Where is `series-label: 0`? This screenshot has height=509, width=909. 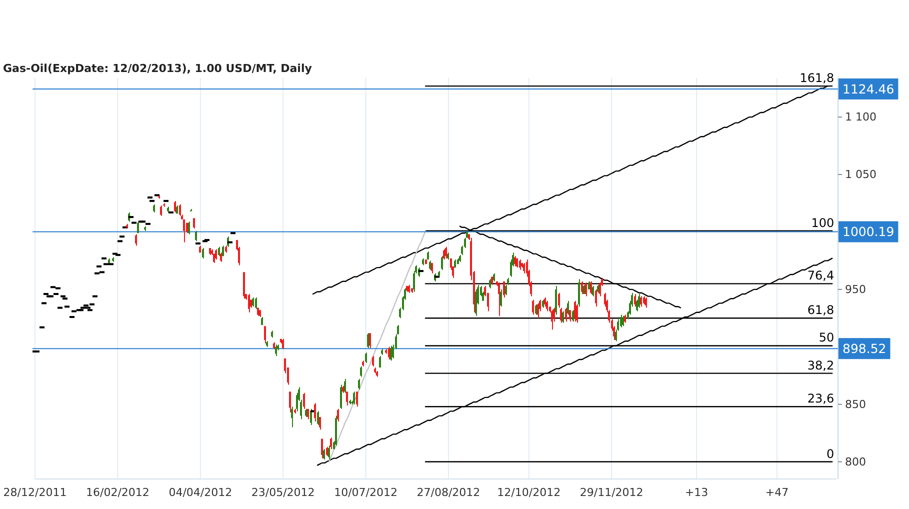
series-label: 0 is located at coordinates (830, 453).